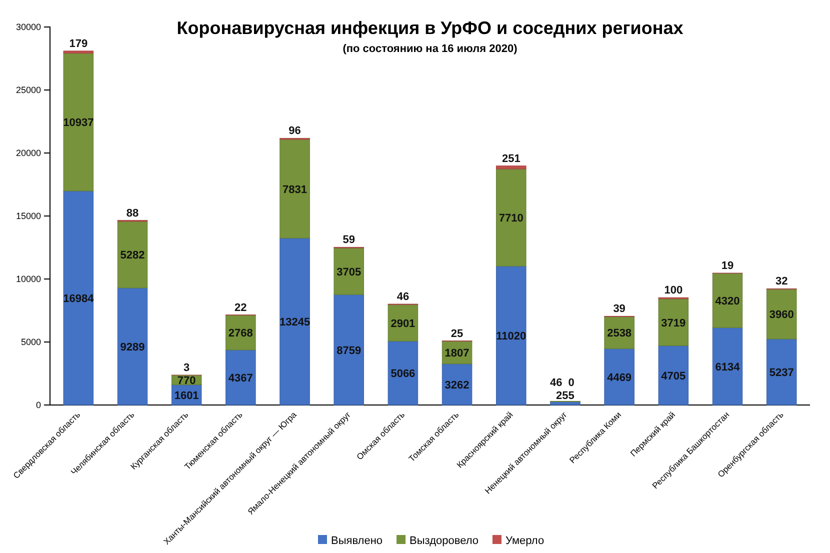 This screenshot has height=553, width=830. I want to click on data-label: 4320, so click(727, 301).